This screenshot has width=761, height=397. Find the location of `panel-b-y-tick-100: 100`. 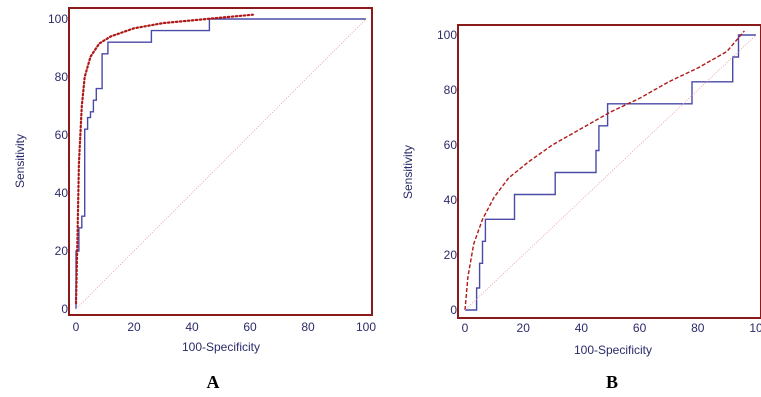

panel-b-y-tick-100: 100 is located at coordinates (447, 35).